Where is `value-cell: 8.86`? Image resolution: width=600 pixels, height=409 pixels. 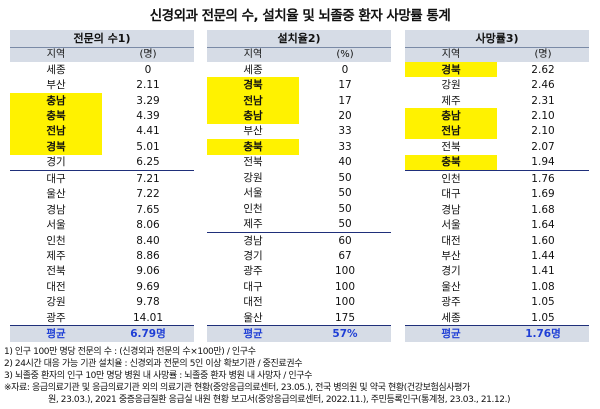 value-cell: 8.86 is located at coordinates (148, 255).